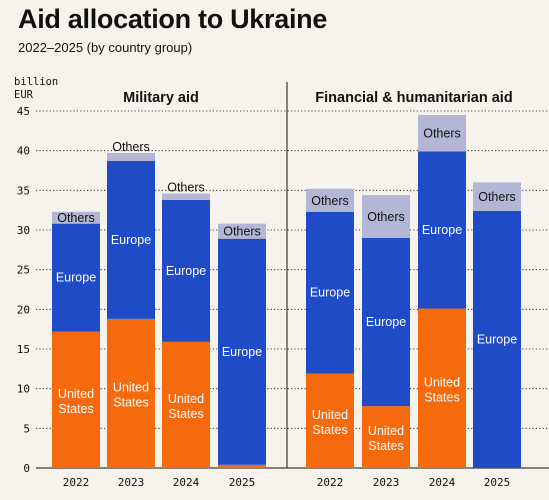  I want to click on y-tick-label: 35, so click(23, 190).